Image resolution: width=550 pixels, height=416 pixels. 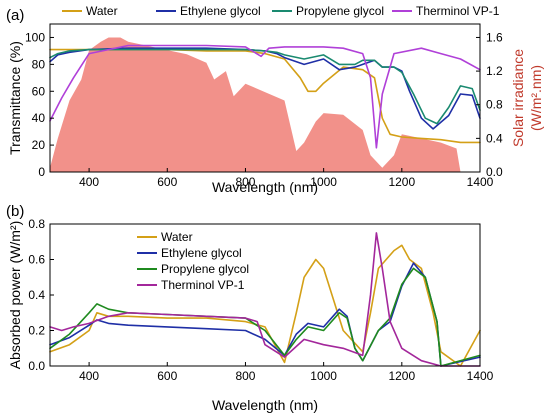 I want to click on y-tick-label: 40, so click(x=39, y=118).